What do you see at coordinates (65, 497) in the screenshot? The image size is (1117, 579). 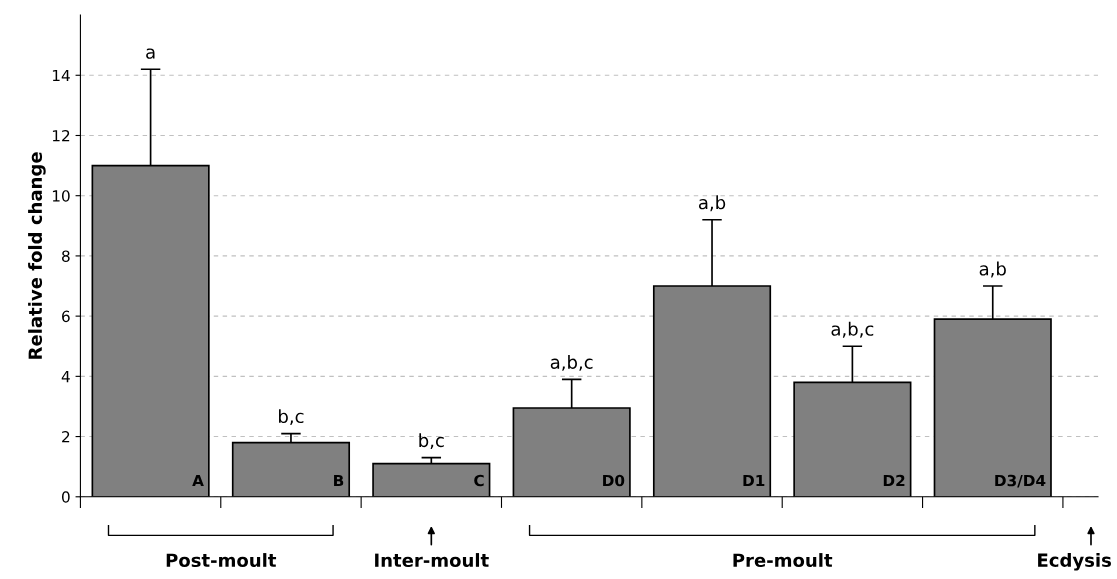 I see `y-tick-label: 0` at bounding box center [65, 497].